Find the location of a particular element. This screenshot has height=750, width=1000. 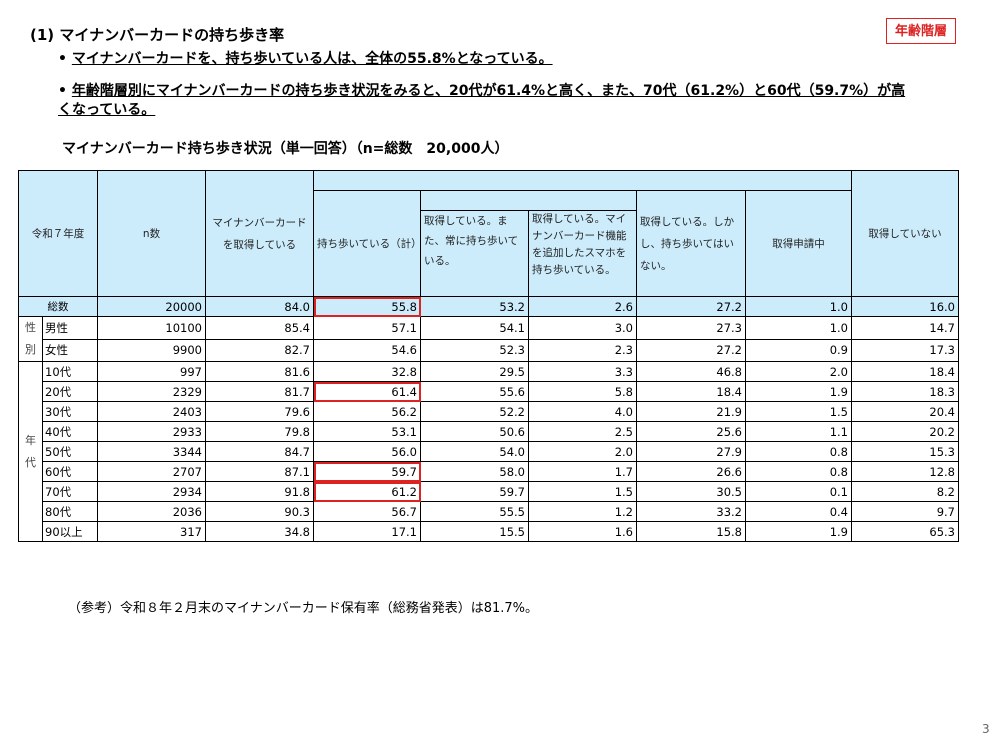

value-cell: 20000 is located at coordinates (151, 306).